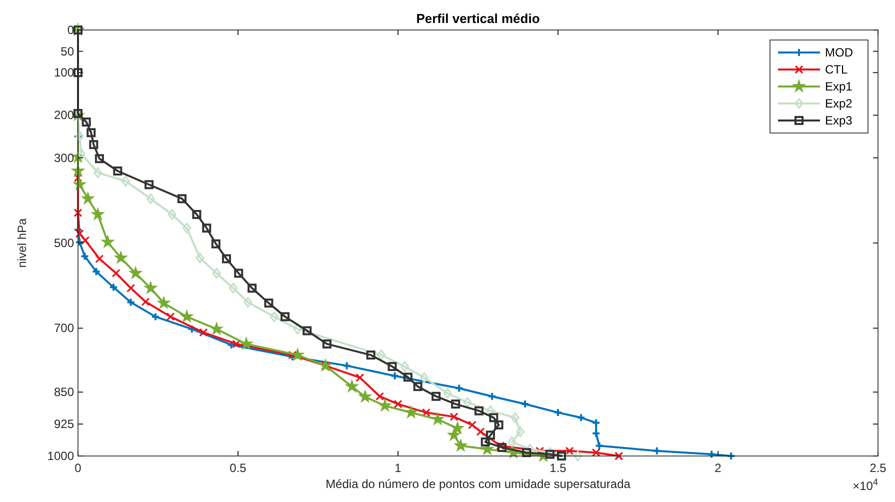  I want to click on y-tick-label: 700, so click(64, 328).